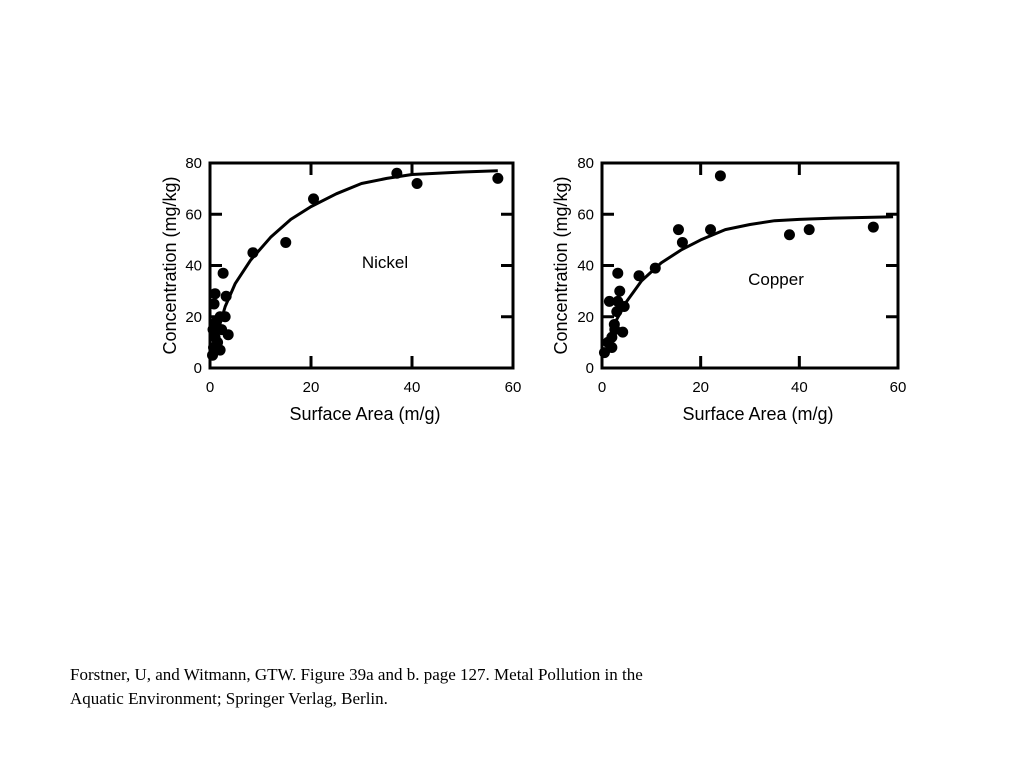 The height and width of the screenshot is (768, 1024). What do you see at coordinates (776, 279) in the screenshot?
I see `series-label: Copper` at bounding box center [776, 279].